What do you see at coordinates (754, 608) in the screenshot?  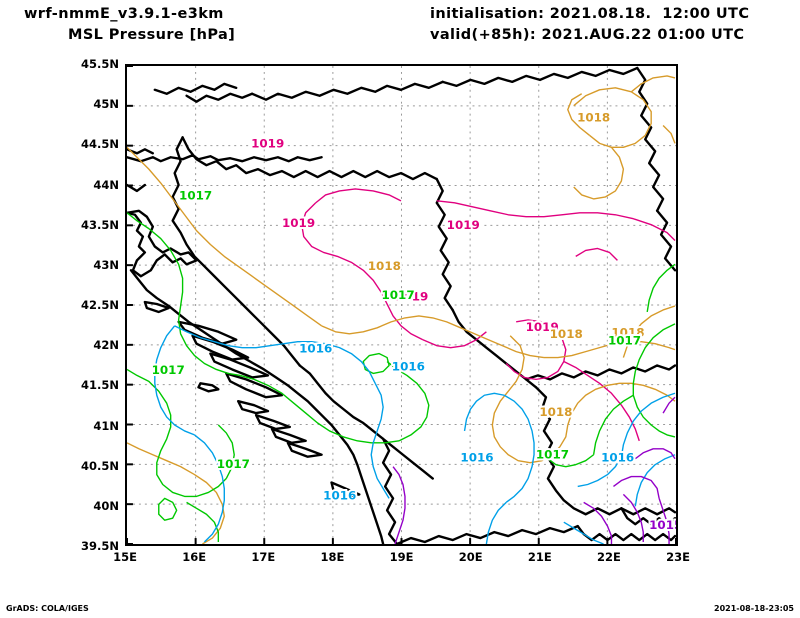 I see `render-timestamp: 2021-08-18-23:05` at bounding box center [754, 608].